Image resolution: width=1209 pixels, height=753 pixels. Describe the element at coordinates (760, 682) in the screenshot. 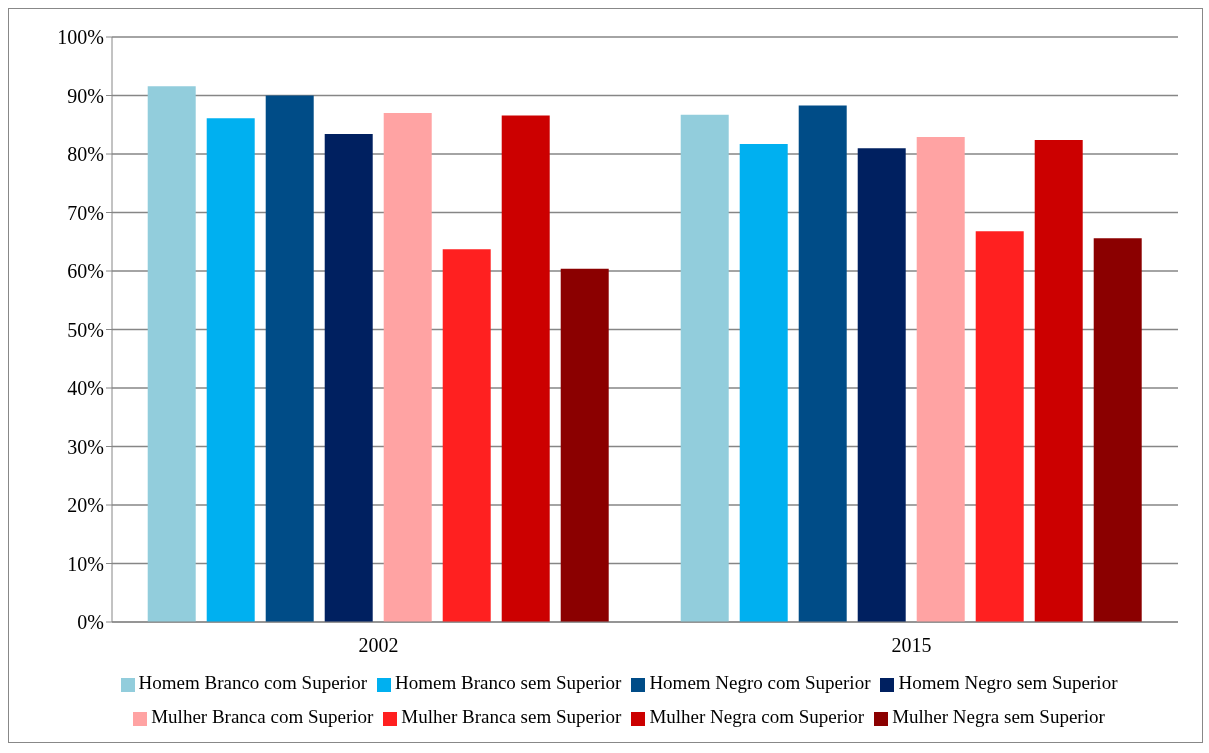

I see `legend-label: Homem Negro com Superior` at that location.